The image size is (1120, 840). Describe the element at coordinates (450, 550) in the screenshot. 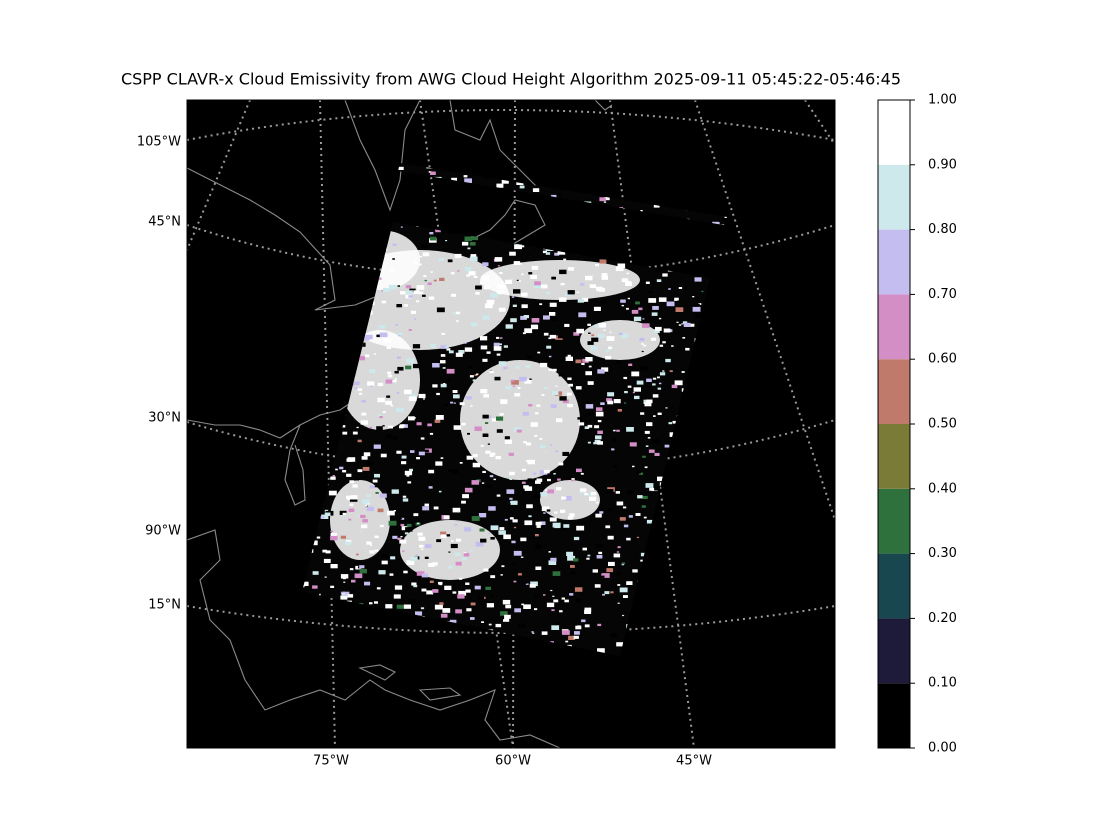

I see `cloud` at that location.